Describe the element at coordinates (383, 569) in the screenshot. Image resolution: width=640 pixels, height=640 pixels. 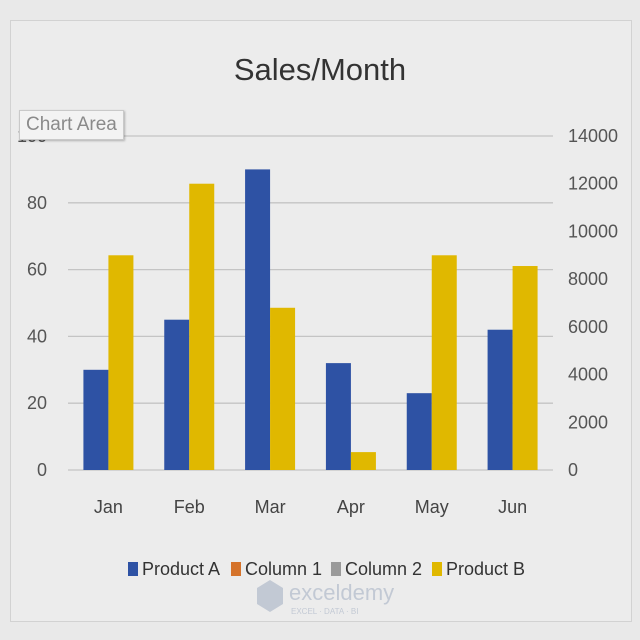
I see `legend-label: Column 2` at that location.